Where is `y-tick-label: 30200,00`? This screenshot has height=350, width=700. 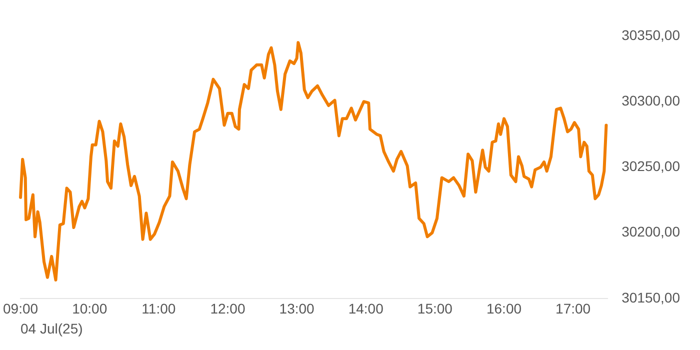 y-tick-label: 30200,00 is located at coordinates (651, 232).